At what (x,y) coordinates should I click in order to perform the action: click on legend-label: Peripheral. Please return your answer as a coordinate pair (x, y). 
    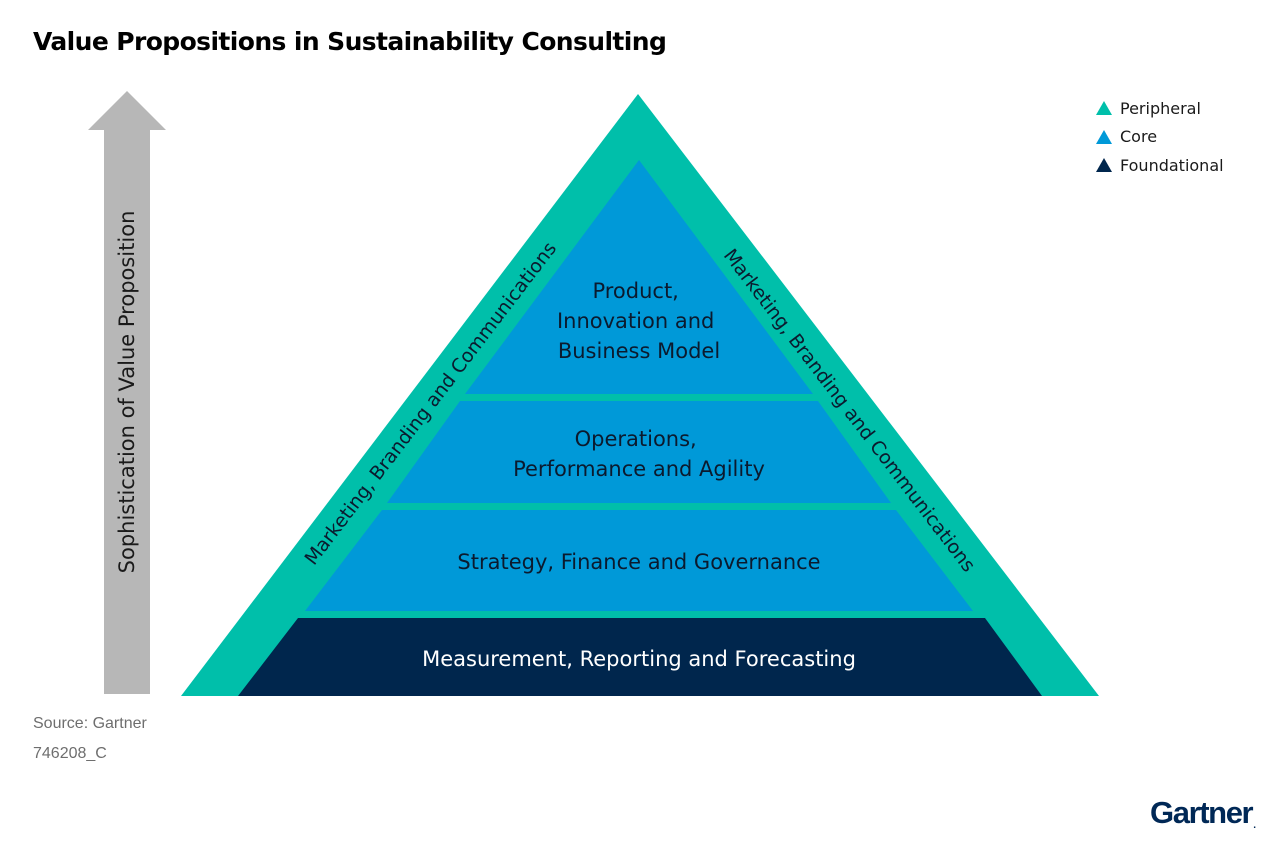
    Looking at the image, I should click on (1160, 108).